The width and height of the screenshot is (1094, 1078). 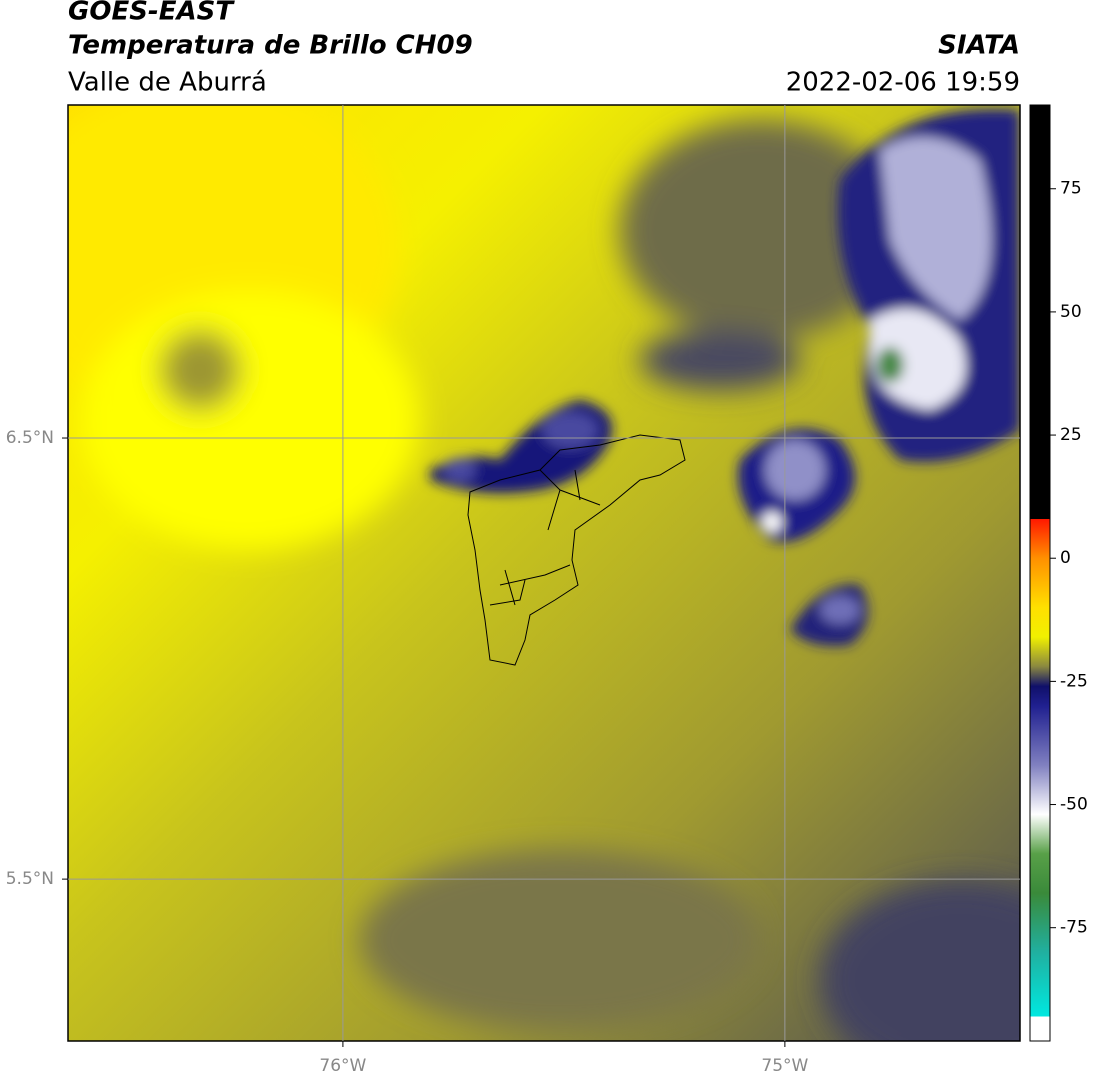 What do you see at coordinates (1071, 435) in the screenshot?
I see `colorbar-tick-label: 25` at bounding box center [1071, 435].